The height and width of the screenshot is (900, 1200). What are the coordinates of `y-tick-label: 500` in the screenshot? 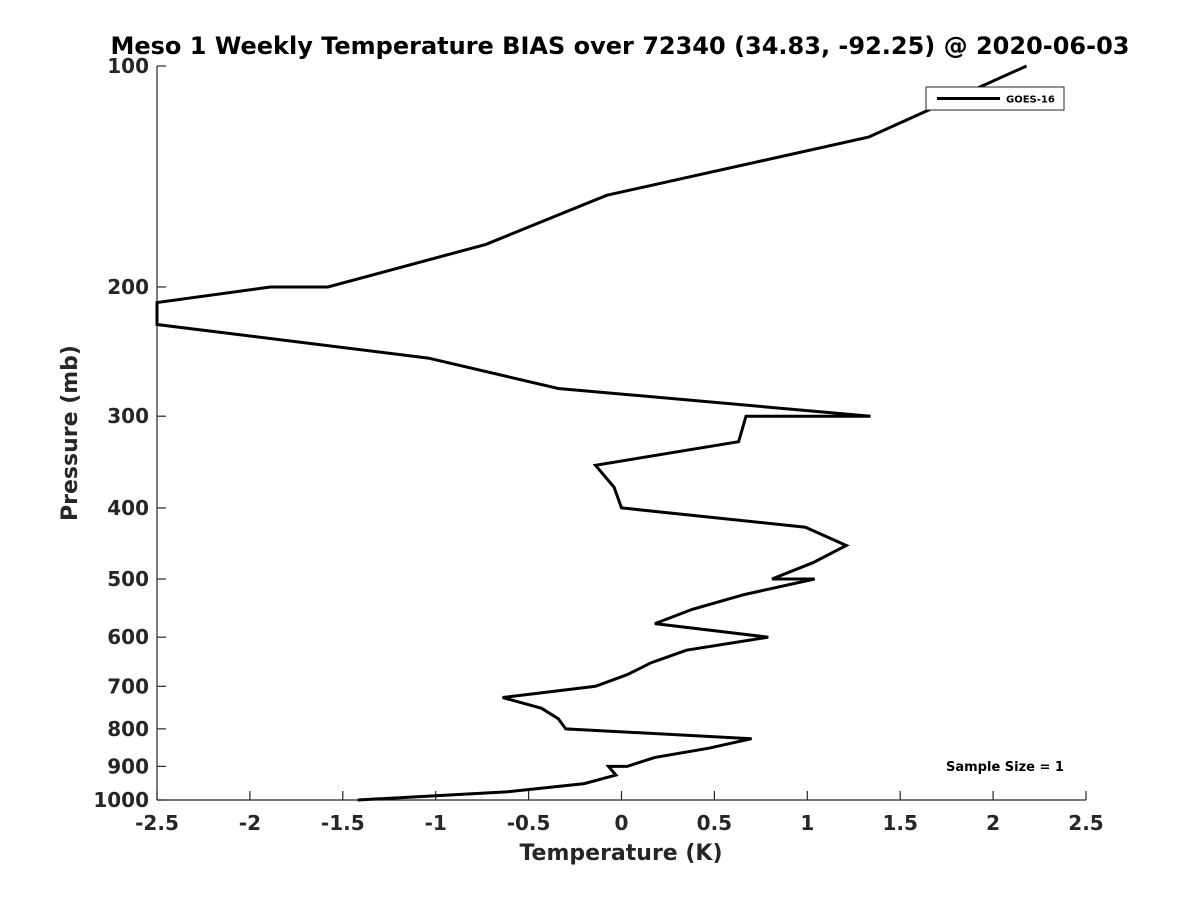 It's located at (128, 579).